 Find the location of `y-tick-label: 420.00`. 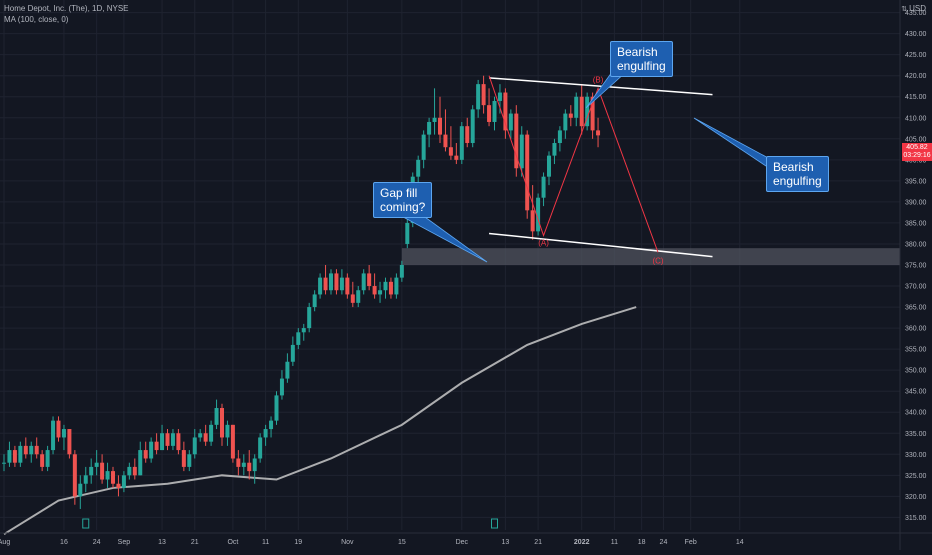

y-tick-label: 420.00 is located at coordinates (916, 76).